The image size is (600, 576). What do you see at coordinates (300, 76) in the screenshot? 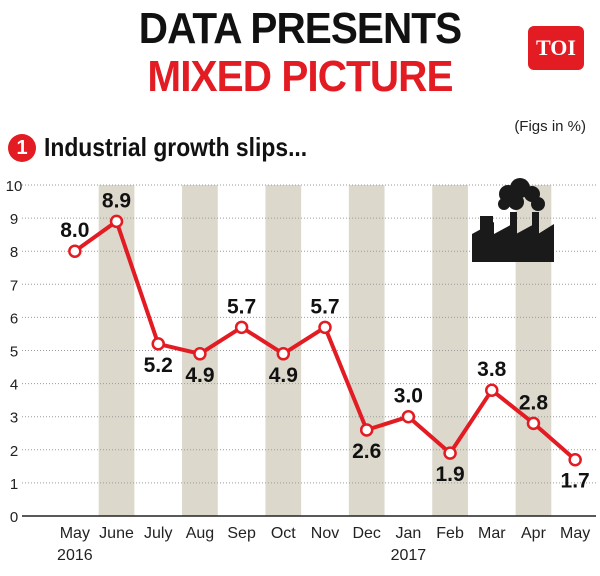
I see `headline-line-2: MIXED PICTURE` at bounding box center [300, 76].